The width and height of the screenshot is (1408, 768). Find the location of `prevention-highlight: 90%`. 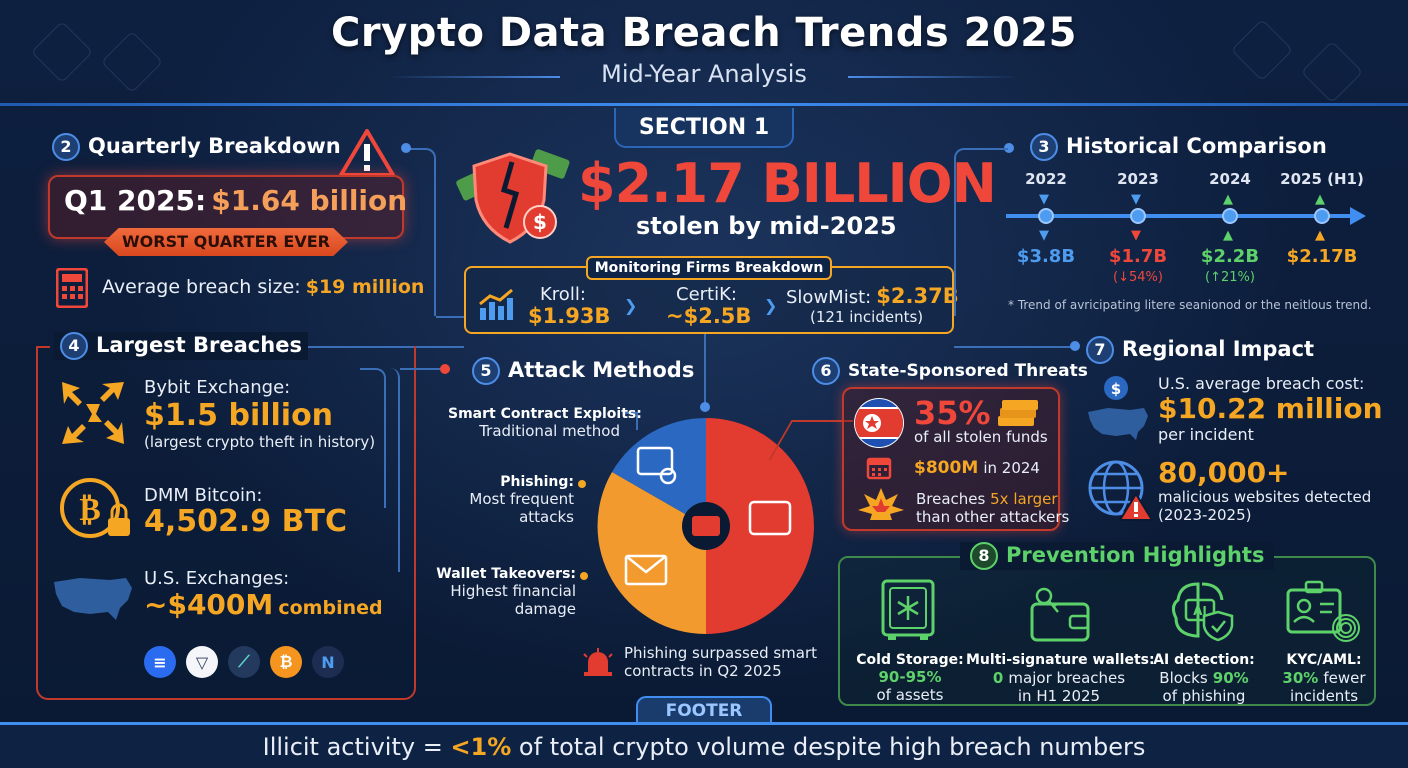

prevention-highlight: 90% is located at coordinates (1230, 678).